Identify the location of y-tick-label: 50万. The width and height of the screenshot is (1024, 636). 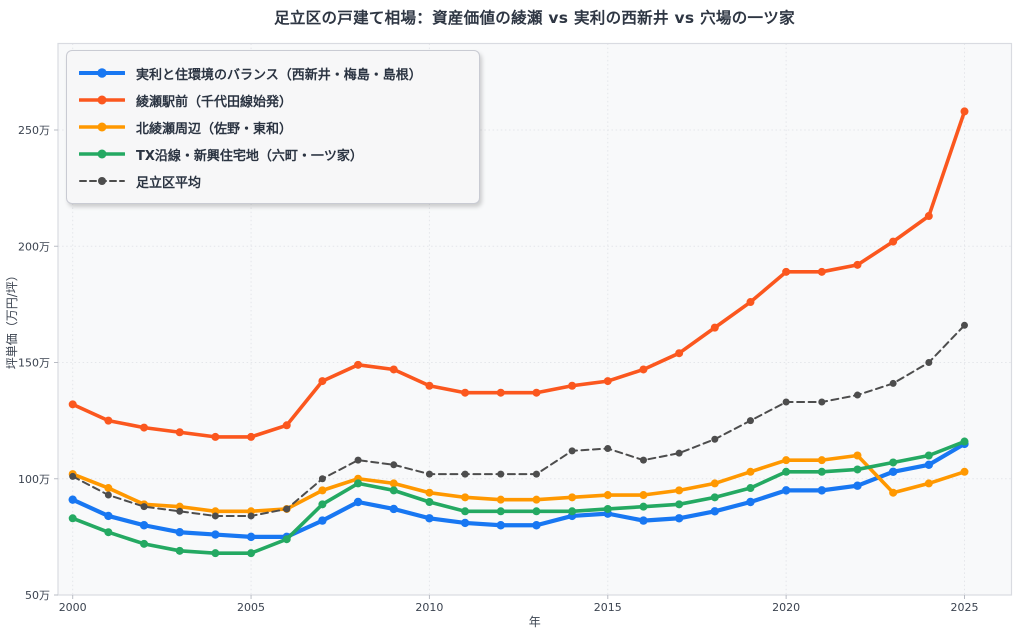
(37, 595).